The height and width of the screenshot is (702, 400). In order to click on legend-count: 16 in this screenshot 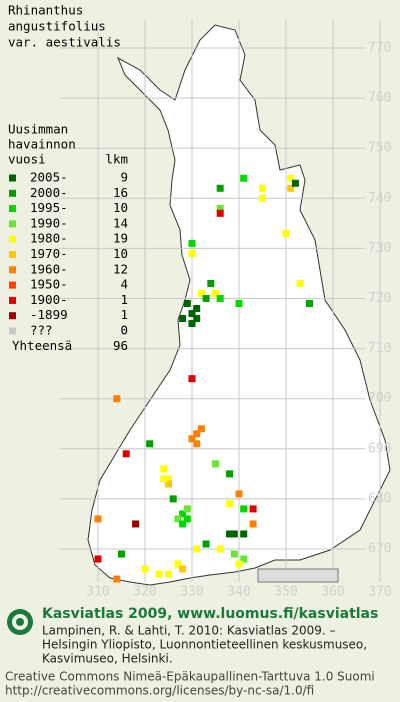, I will do `click(120, 192)`.